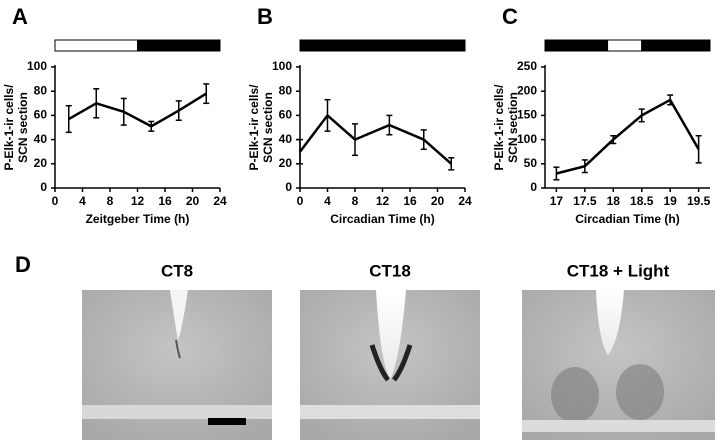 This screenshot has width=720, height=445. I want to click on y-tick-label: 250, so click(527, 66).